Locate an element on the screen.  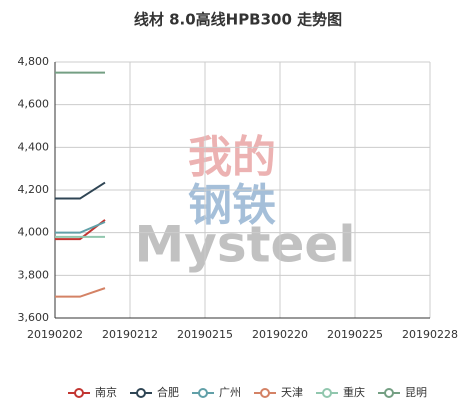
legend-label: 重庆 is located at coordinates (354, 392).